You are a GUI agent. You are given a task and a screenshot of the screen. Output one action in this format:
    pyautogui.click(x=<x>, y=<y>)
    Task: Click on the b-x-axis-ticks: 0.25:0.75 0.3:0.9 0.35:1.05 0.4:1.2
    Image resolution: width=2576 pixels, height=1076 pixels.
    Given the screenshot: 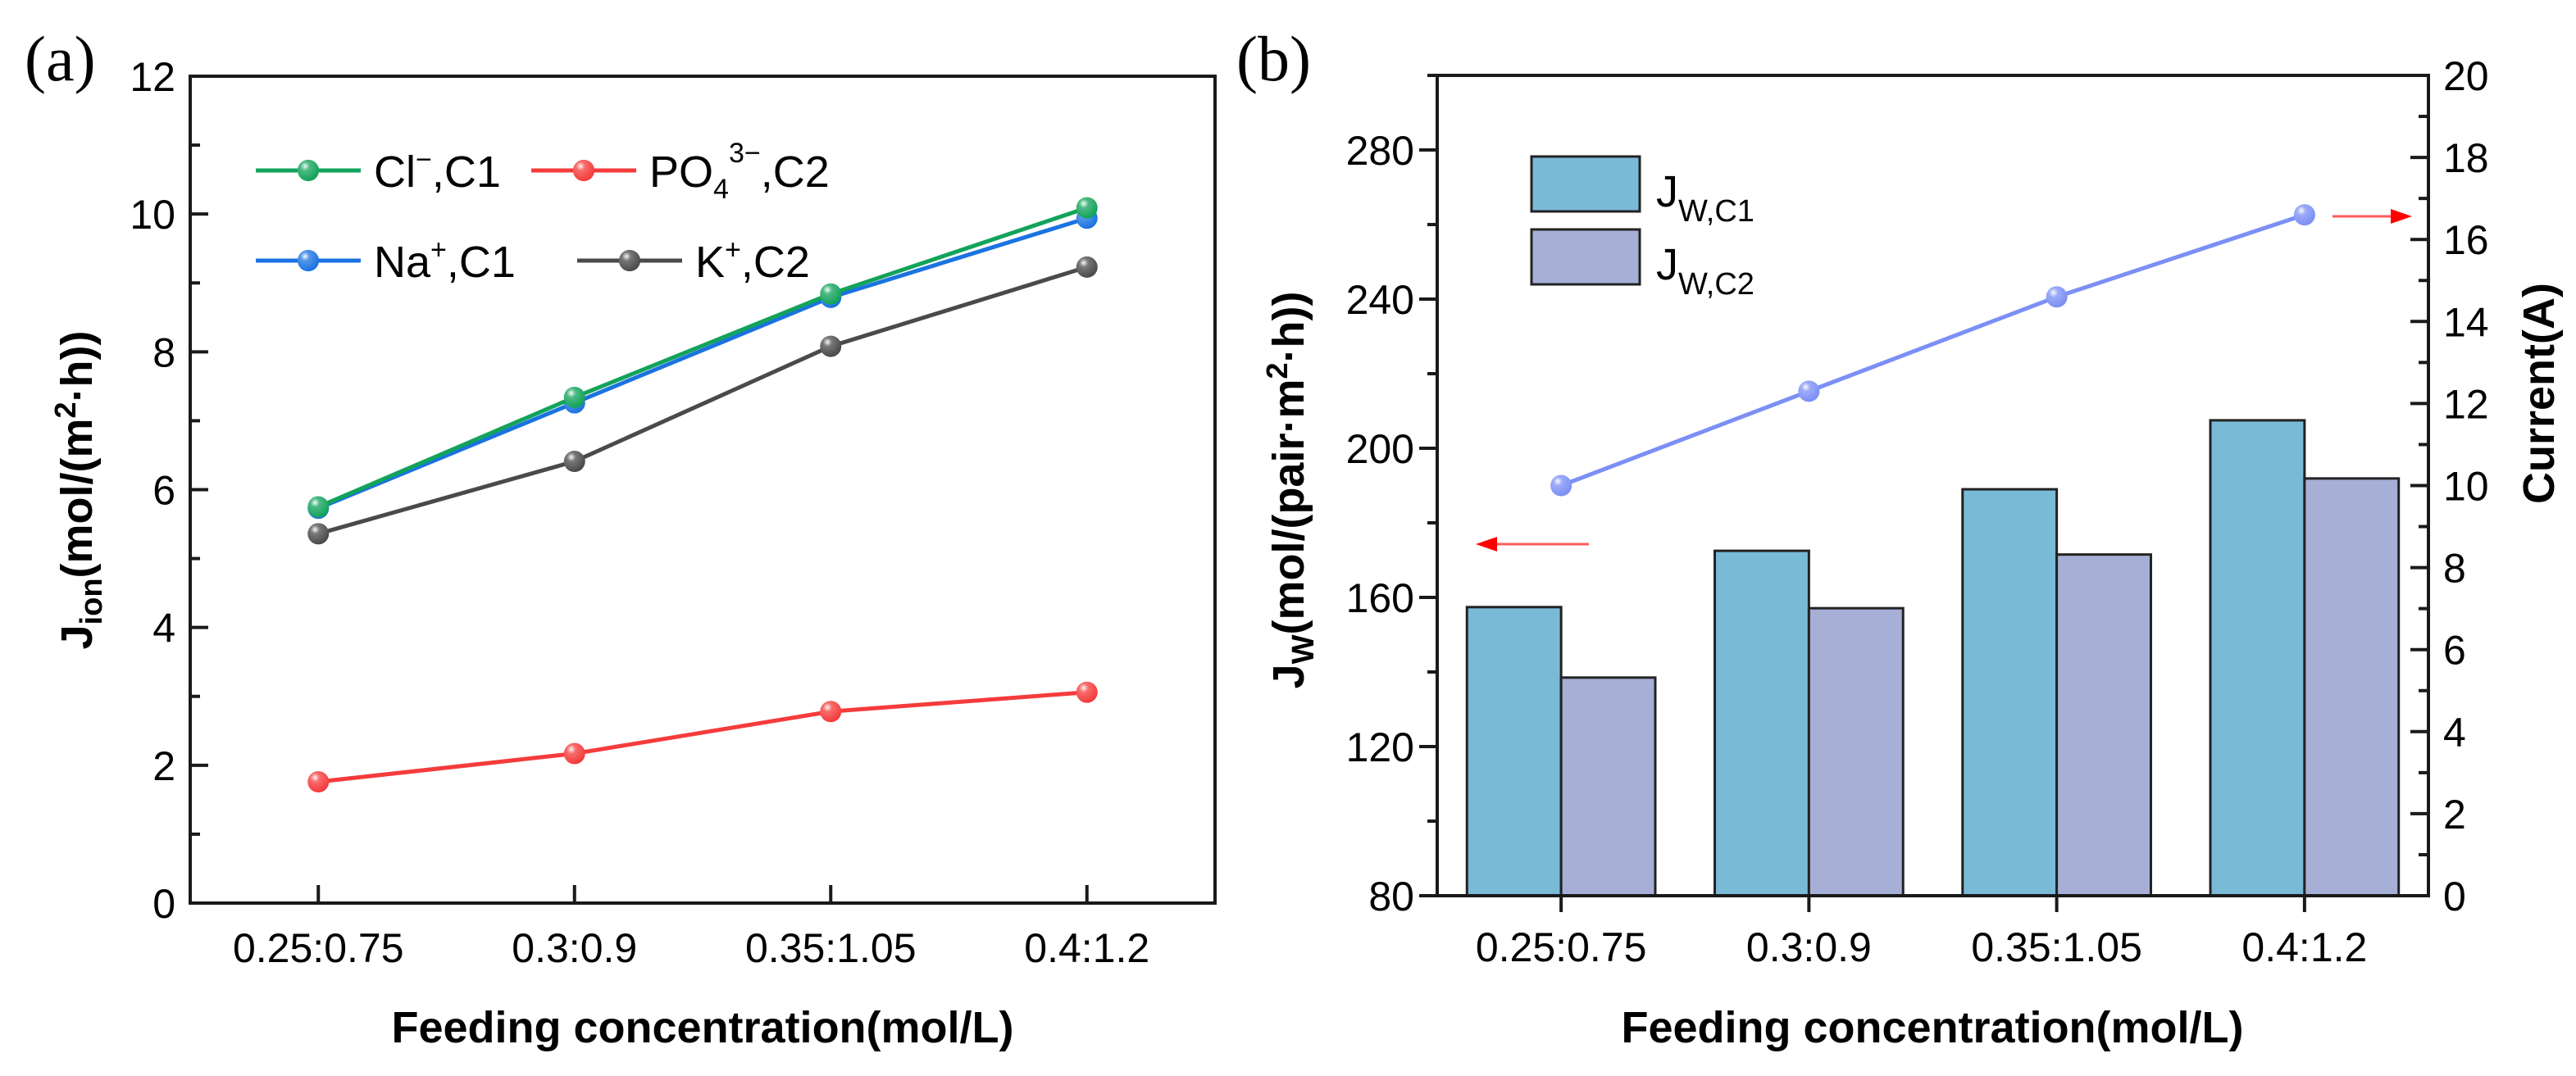 What is the action you would take?
    pyautogui.click(x=1922, y=933)
    